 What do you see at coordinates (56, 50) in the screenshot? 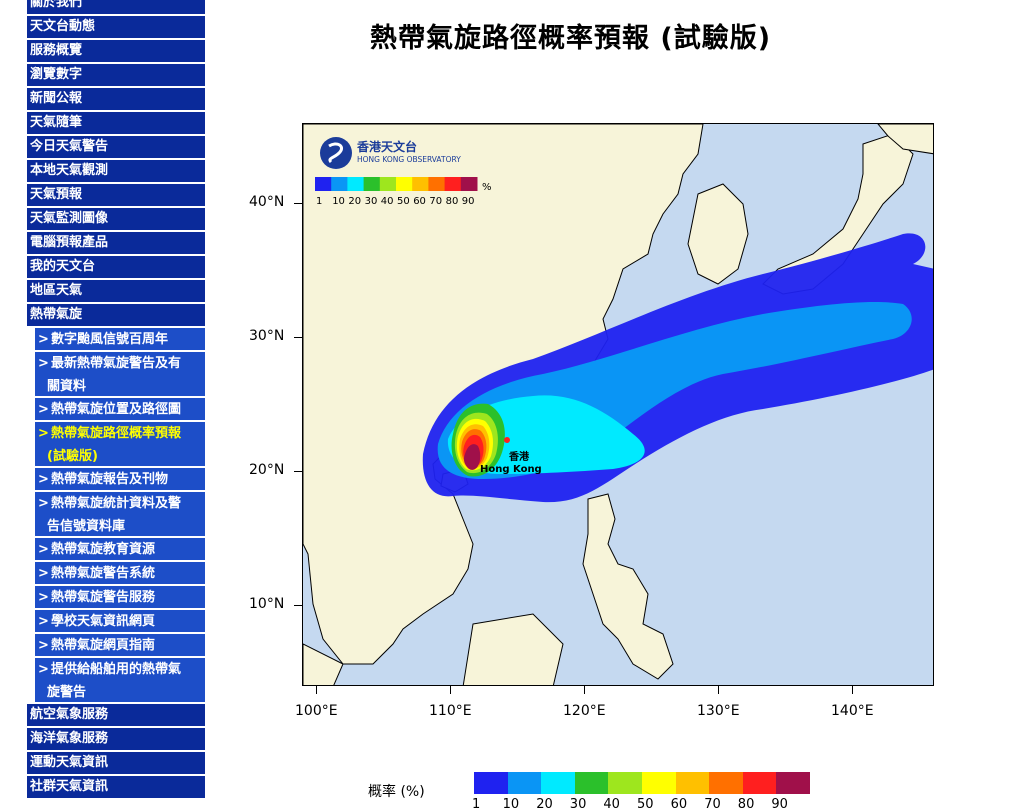
I see `nav-label: 服務概覽` at bounding box center [56, 50].